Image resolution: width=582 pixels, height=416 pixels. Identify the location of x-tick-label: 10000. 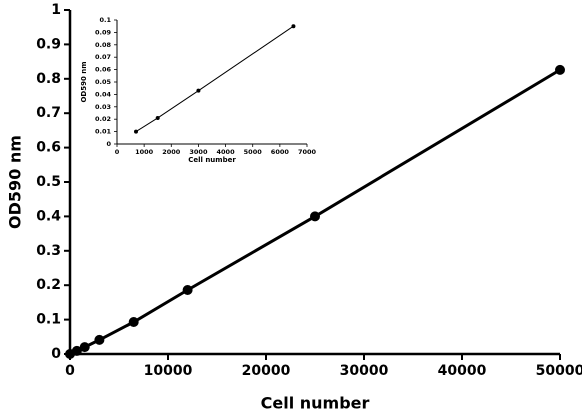
(168, 371).